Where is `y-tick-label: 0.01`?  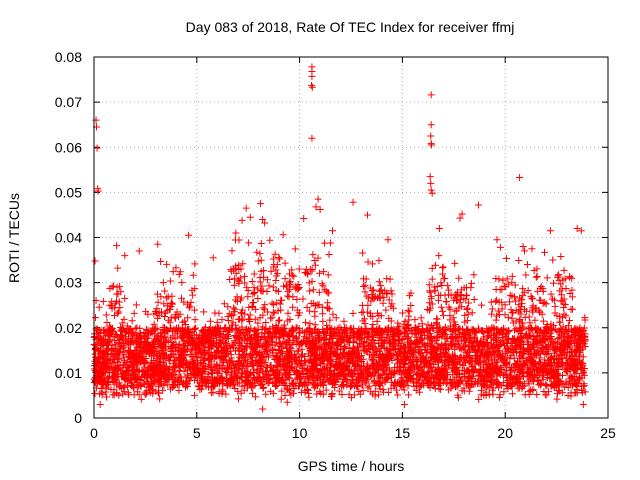 y-tick-label: 0.01 is located at coordinates (68, 373).